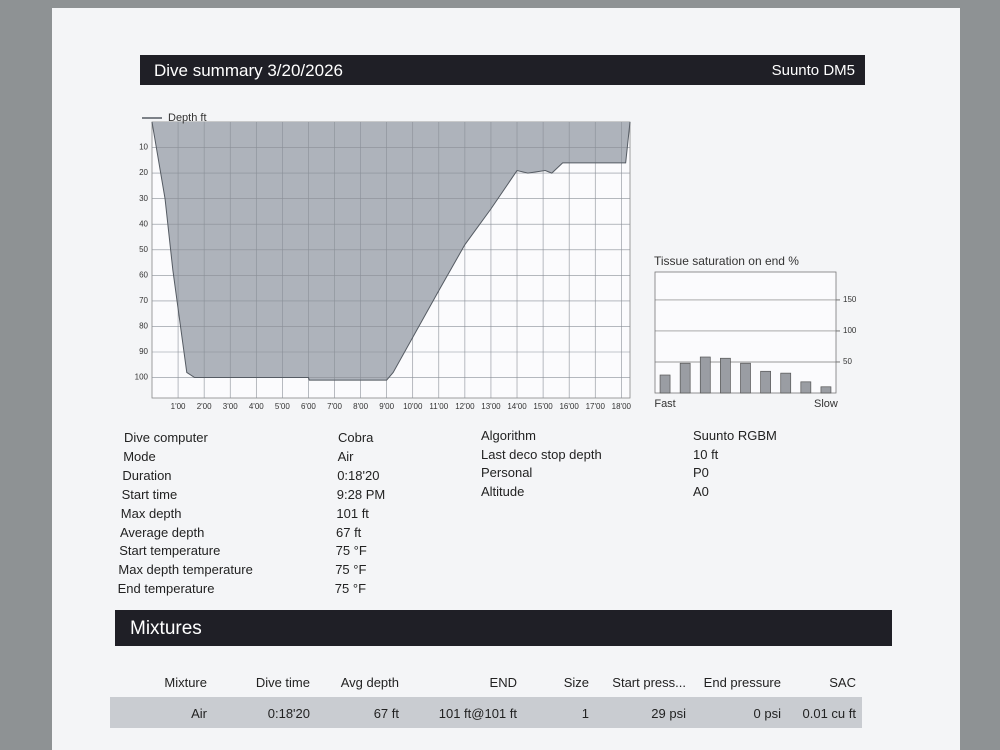 The height and width of the screenshot is (750, 1000). I want to click on x-tick-label: 15'00, so click(543, 406).